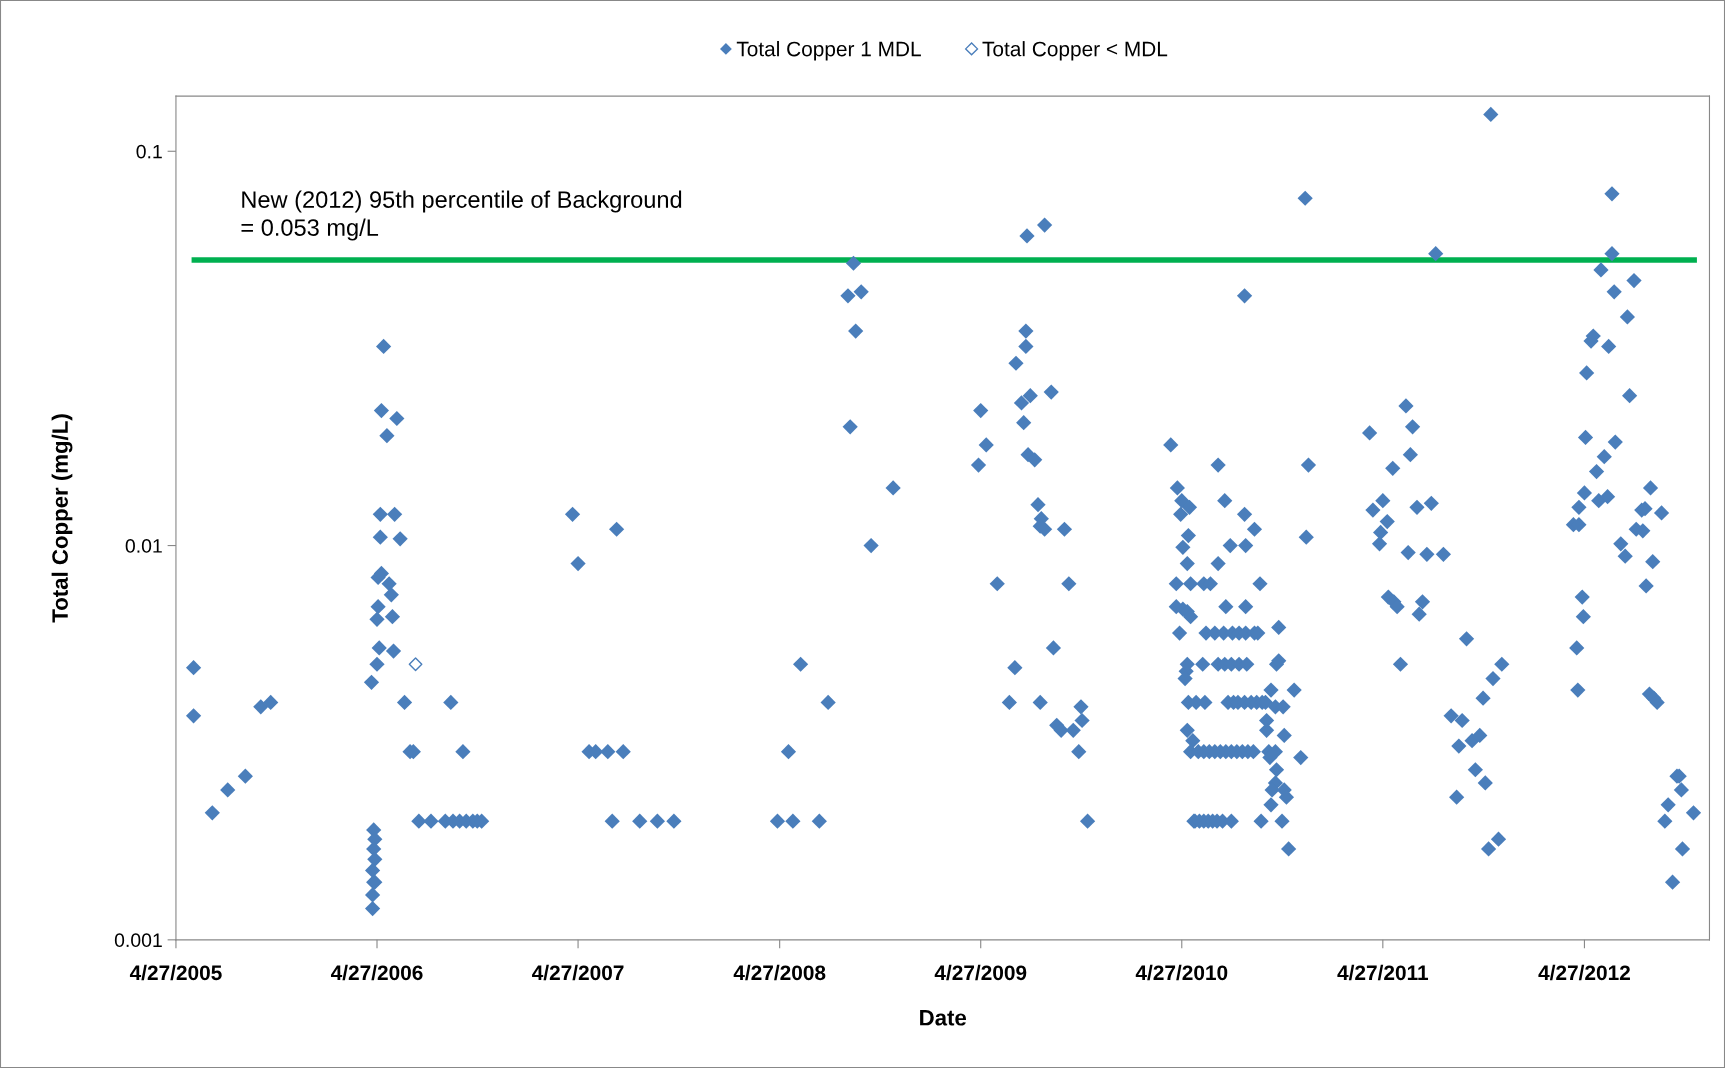  Describe the element at coordinates (1383, 972) in the screenshot. I see `x-tick-label: 4/27/2011` at that location.